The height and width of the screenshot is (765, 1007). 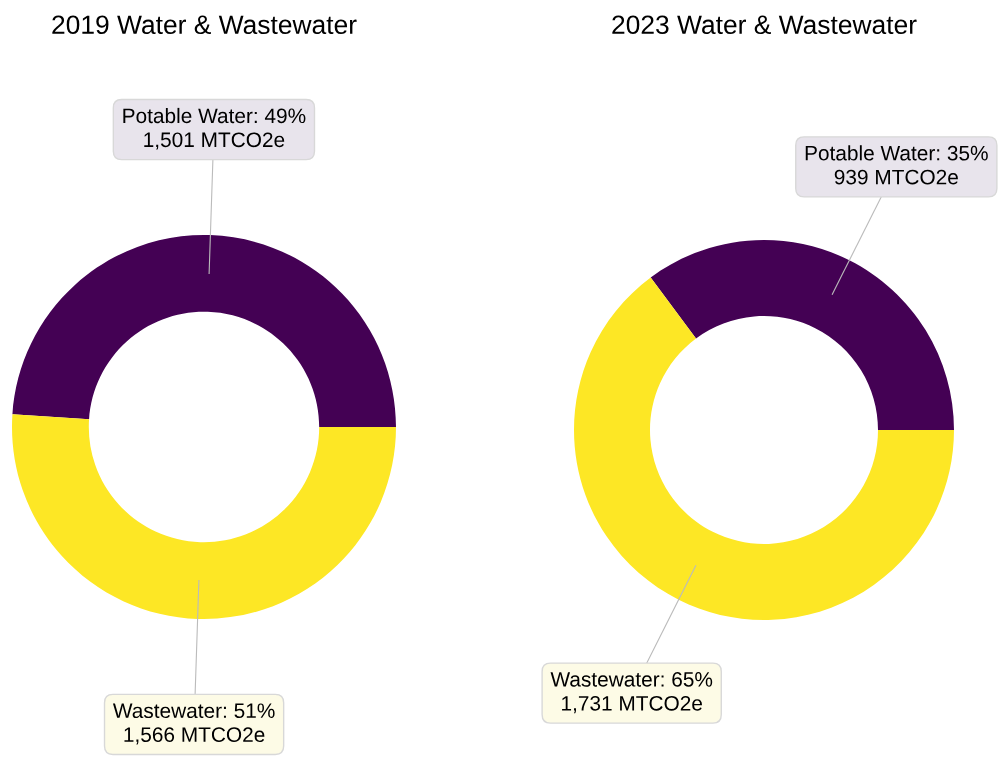 What do you see at coordinates (193, 724) in the screenshot?
I see `slice-label: Wastewater: 51% 1,566 MTCO2e` at bounding box center [193, 724].